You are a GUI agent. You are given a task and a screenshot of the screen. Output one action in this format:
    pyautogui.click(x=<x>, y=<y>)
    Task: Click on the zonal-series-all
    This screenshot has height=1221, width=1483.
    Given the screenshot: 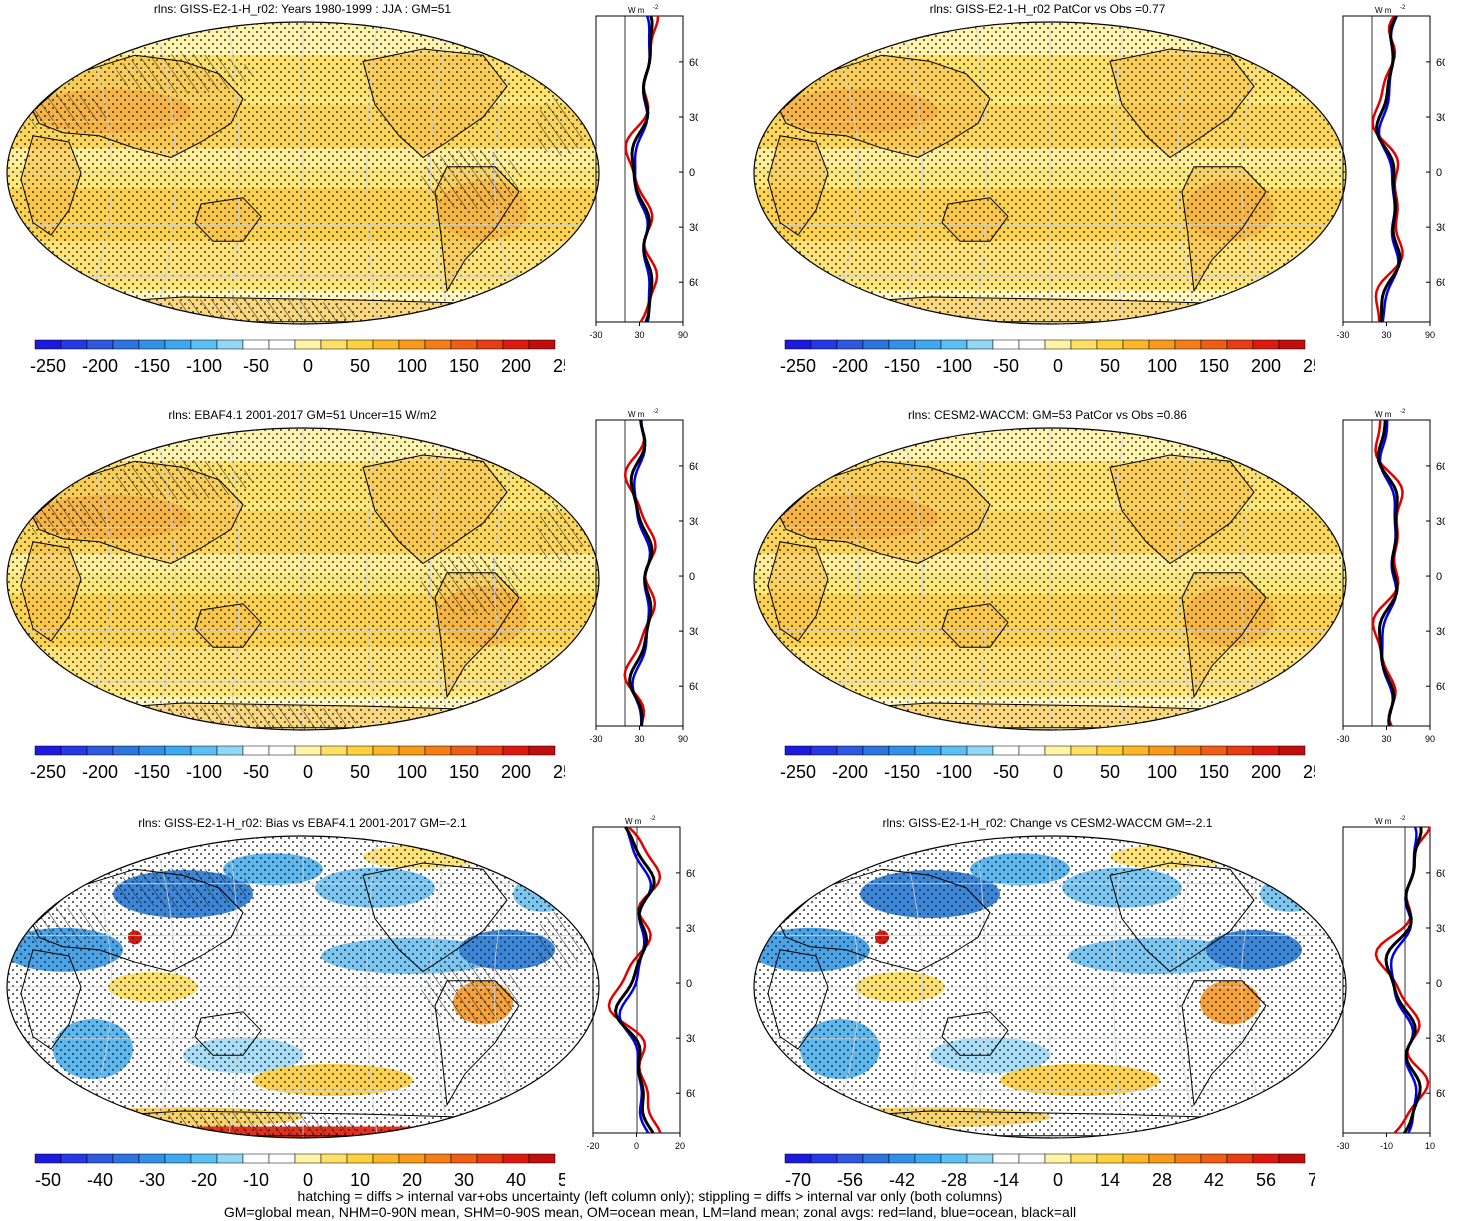 What is the action you would take?
    pyautogui.click(x=1403, y=980)
    